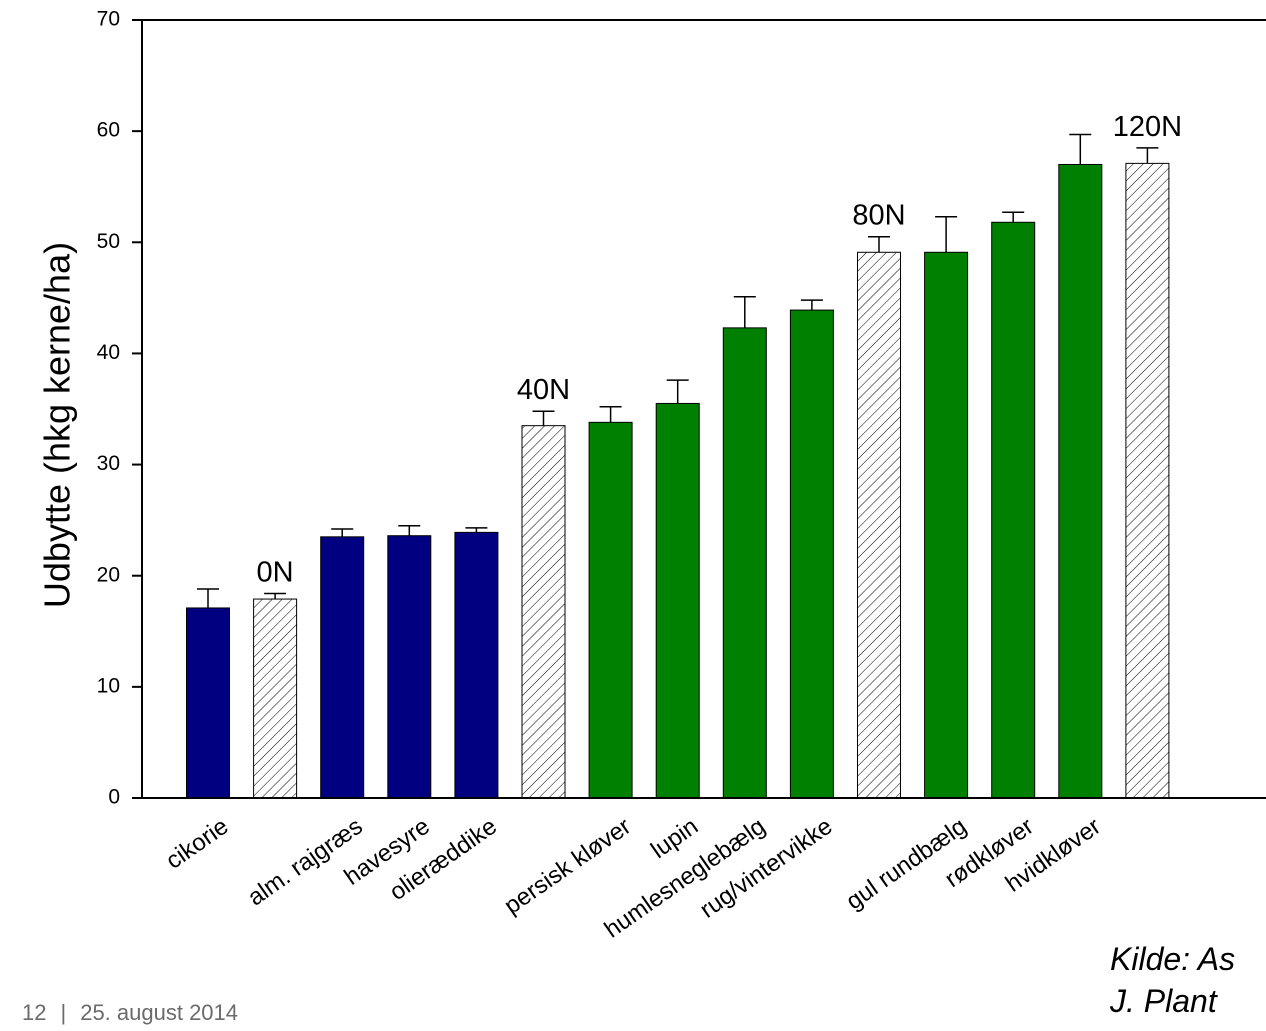 The width and height of the screenshot is (1266, 1031). I want to click on bar-persisk kløver, so click(610, 610).